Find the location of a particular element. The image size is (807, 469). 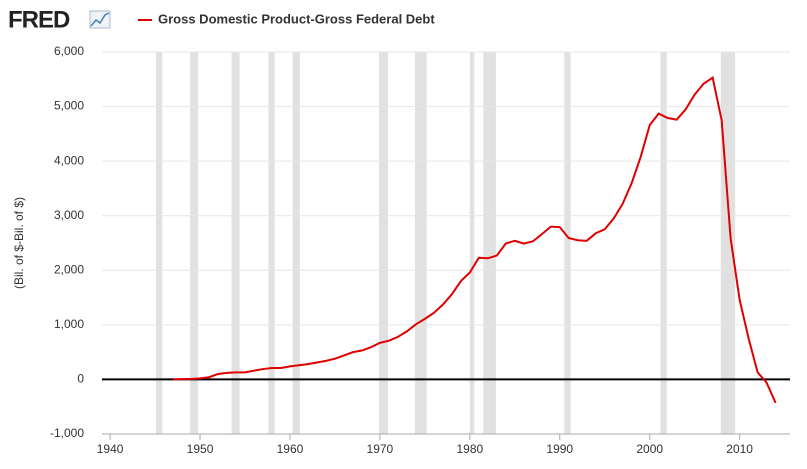

x-tick-label: 1940 is located at coordinates (110, 449).